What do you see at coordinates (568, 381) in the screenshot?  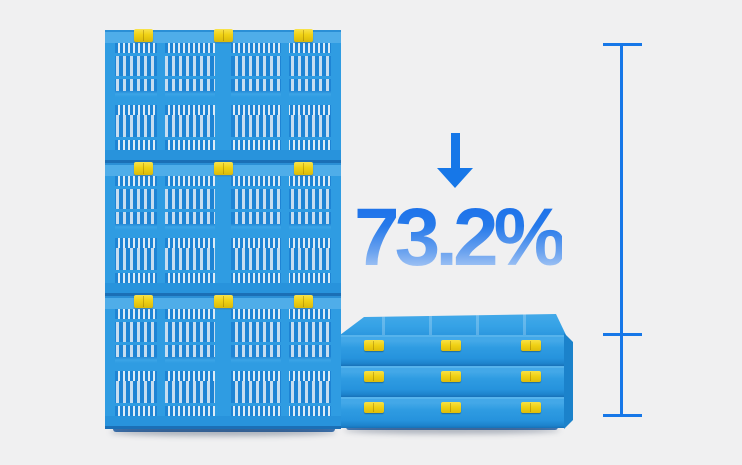 I see `folded-stack-side-face` at bounding box center [568, 381].